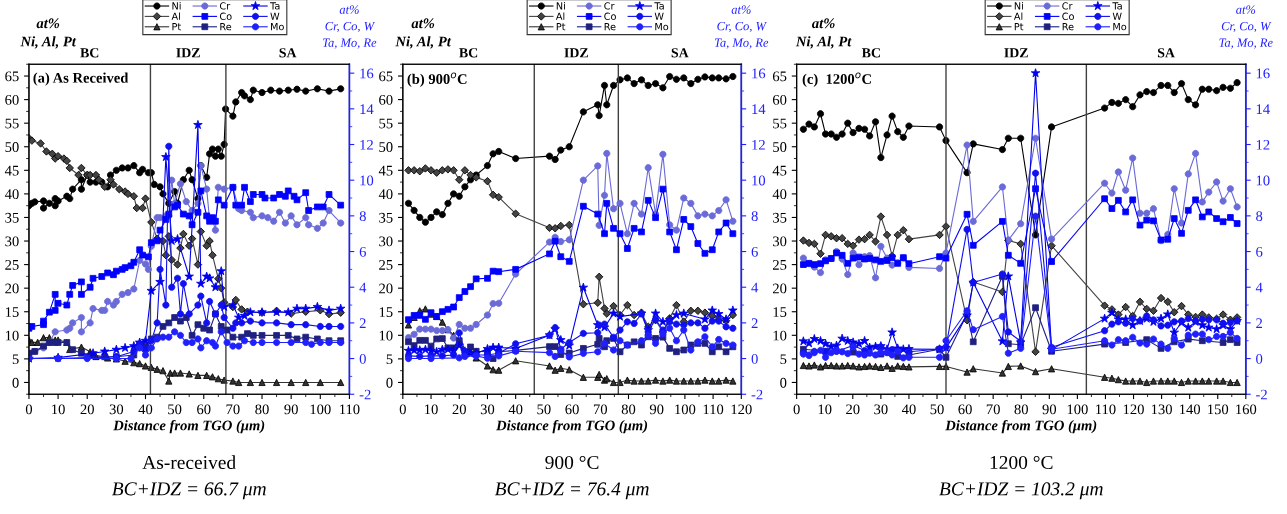  What do you see at coordinates (1068, 27) in the screenshot?
I see `legend-label: Re` at bounding box center [1068, 27].